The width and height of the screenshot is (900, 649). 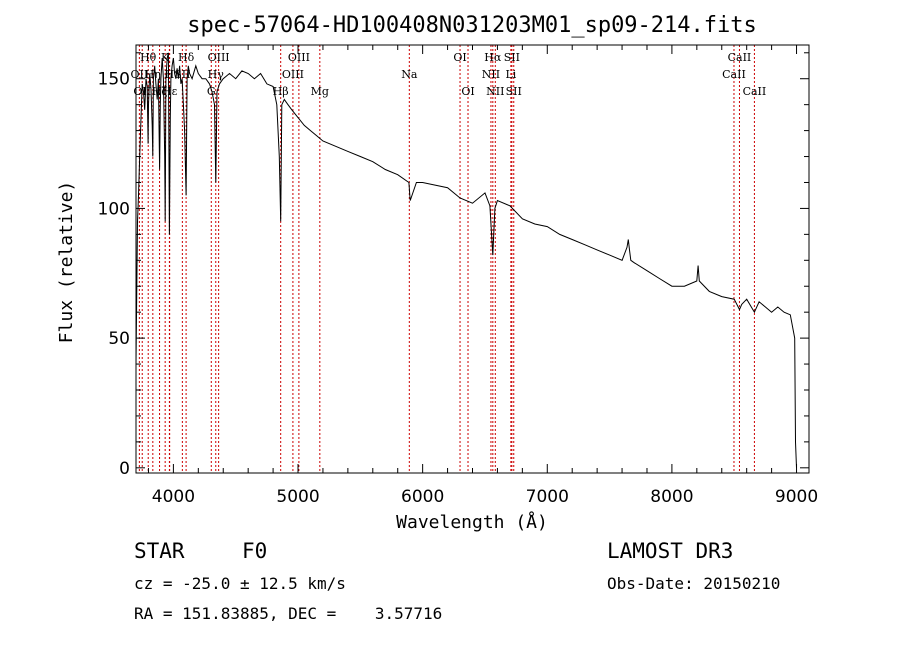 What do you see at coordinates (173, 497) in the screenshot?
I see `x-tick-label: 4000` at bounding box center [173, 497].